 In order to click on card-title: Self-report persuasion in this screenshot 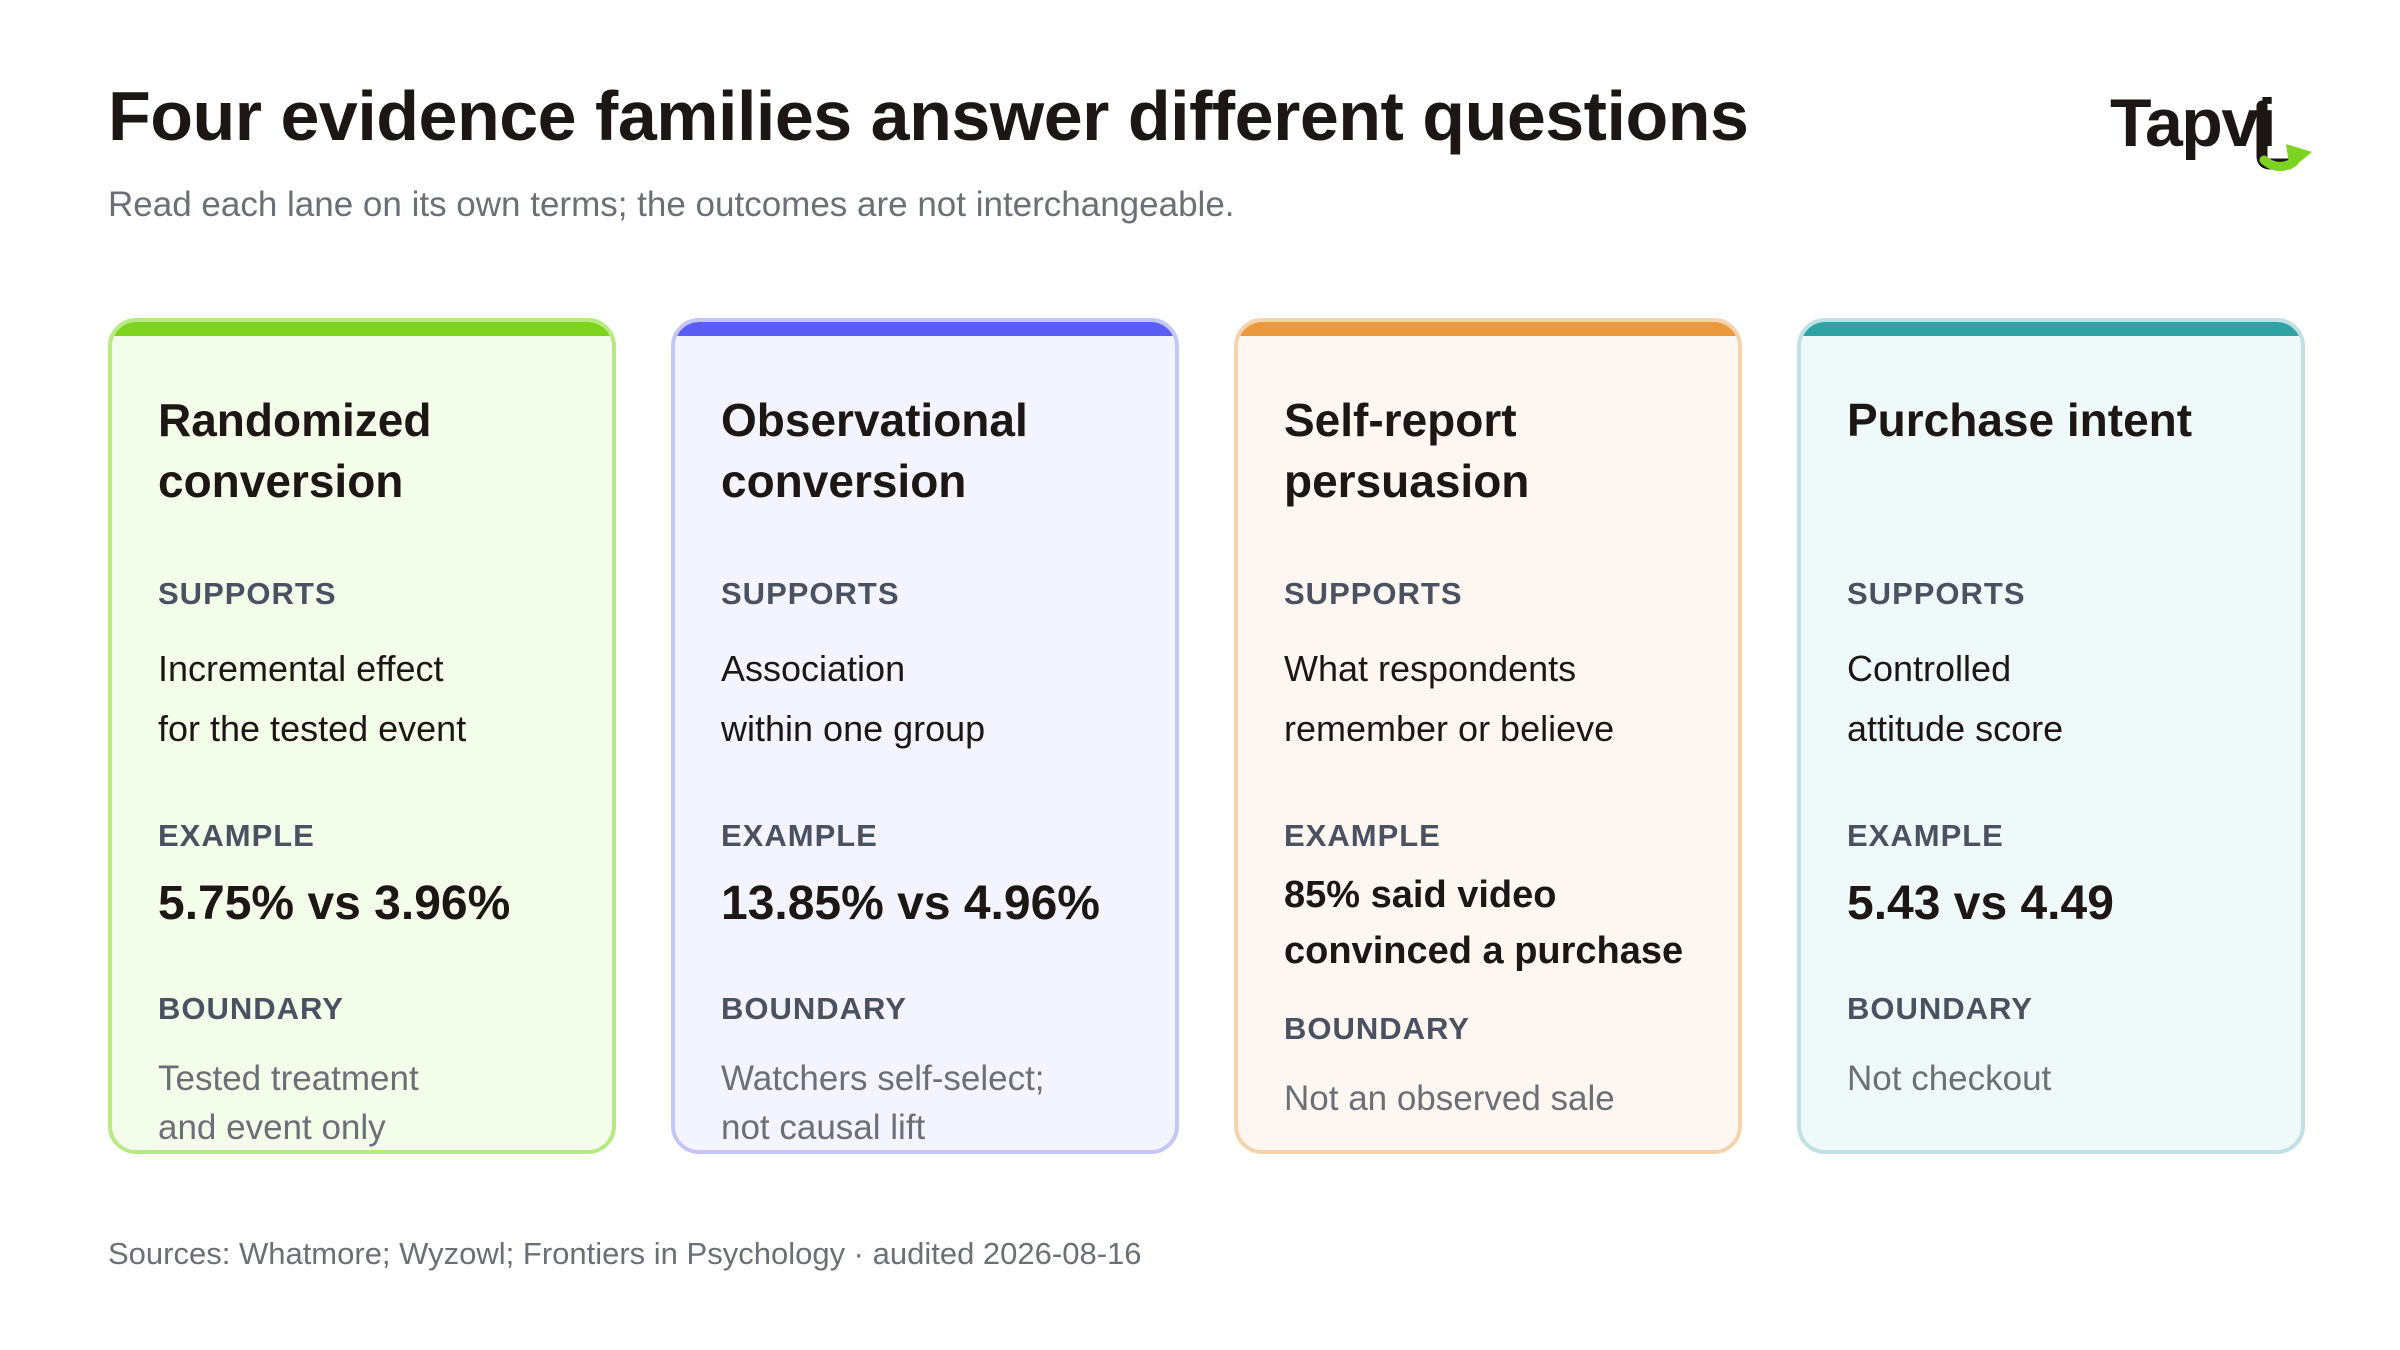, I will do `click(1407, 450)`.